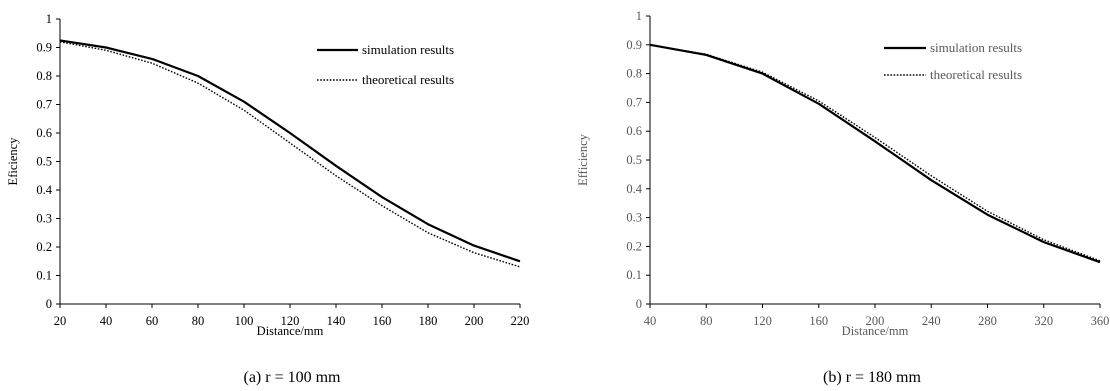 The width and height of the screenshot is (1110, 391). Describe the element at coordinates (60, 321) in the screenshot. I see `x-tick-label: 20` at that location.